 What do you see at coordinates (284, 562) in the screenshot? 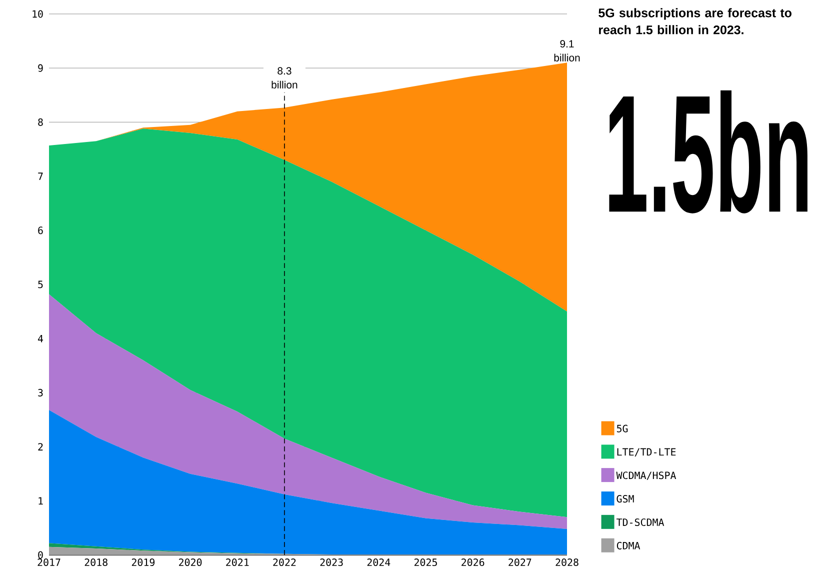
I see `x-tick-label: 2022` at bounding box center [284, 562].